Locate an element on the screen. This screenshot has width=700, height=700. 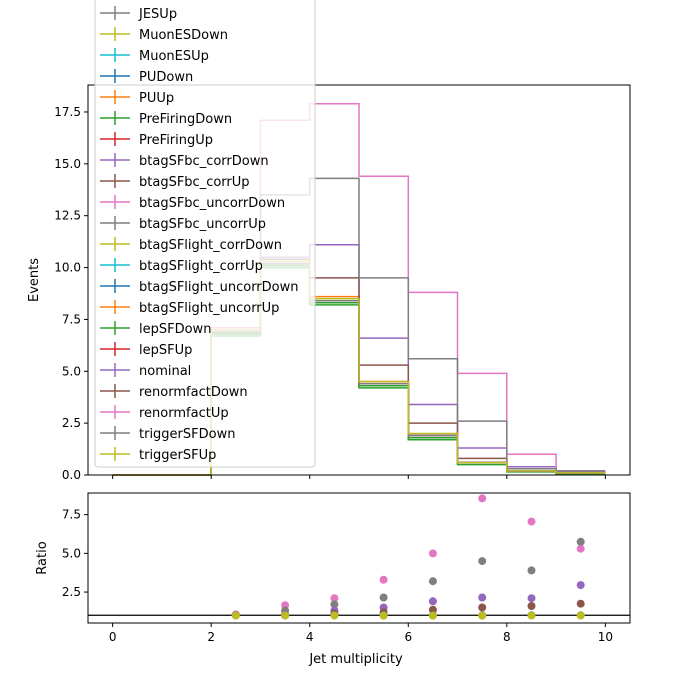
main-y-tick-label: 2.5 is located at coordinates (71, 423).